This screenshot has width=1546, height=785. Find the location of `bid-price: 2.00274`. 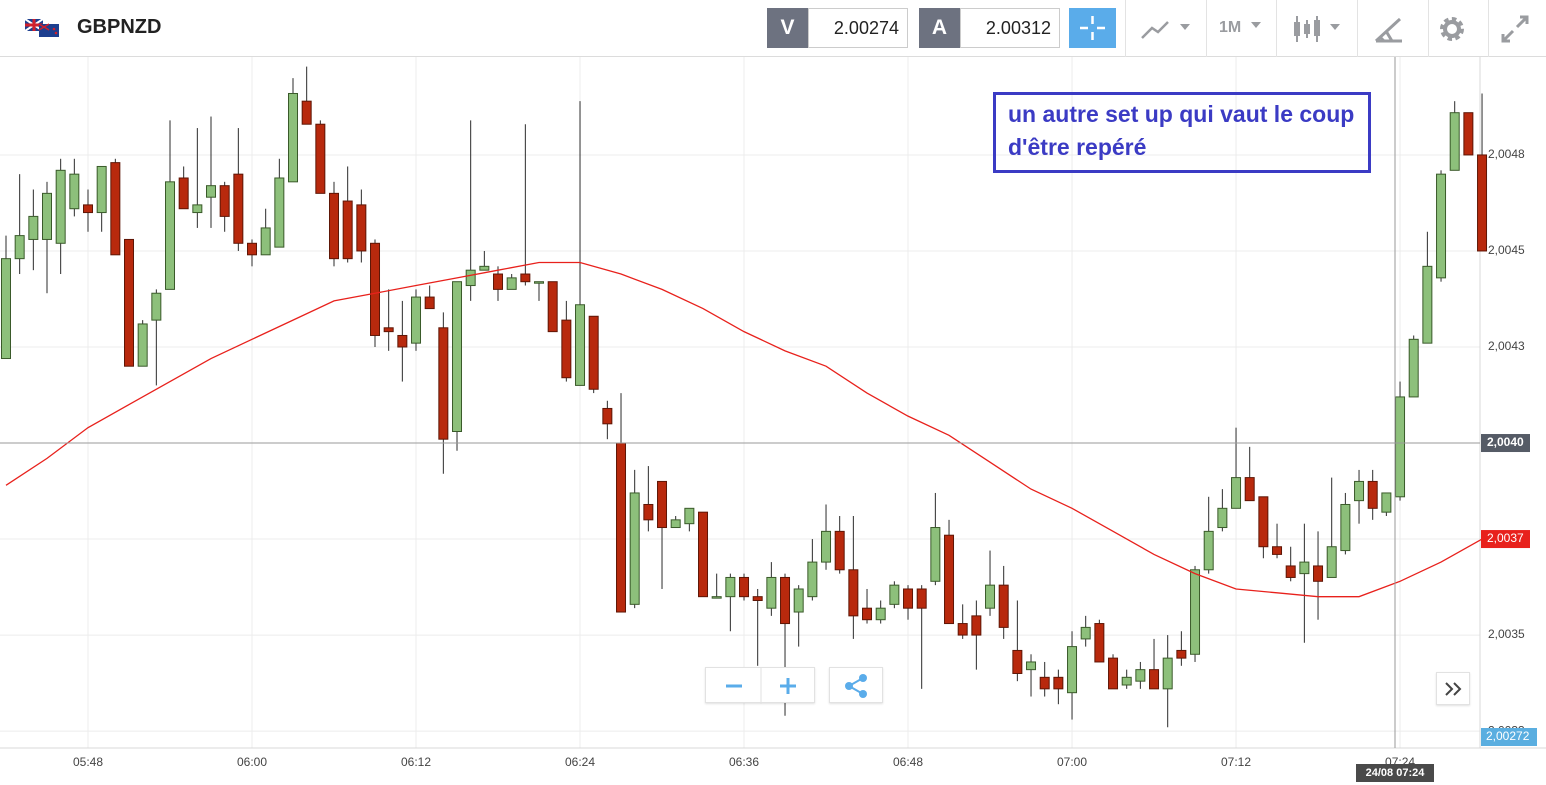

bid-price: 2.00274 is located at coordinates (858, 28).